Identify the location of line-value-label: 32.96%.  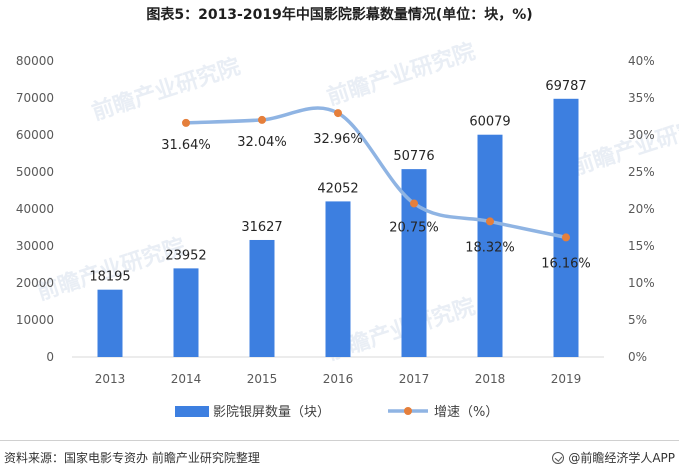
(338, 139).